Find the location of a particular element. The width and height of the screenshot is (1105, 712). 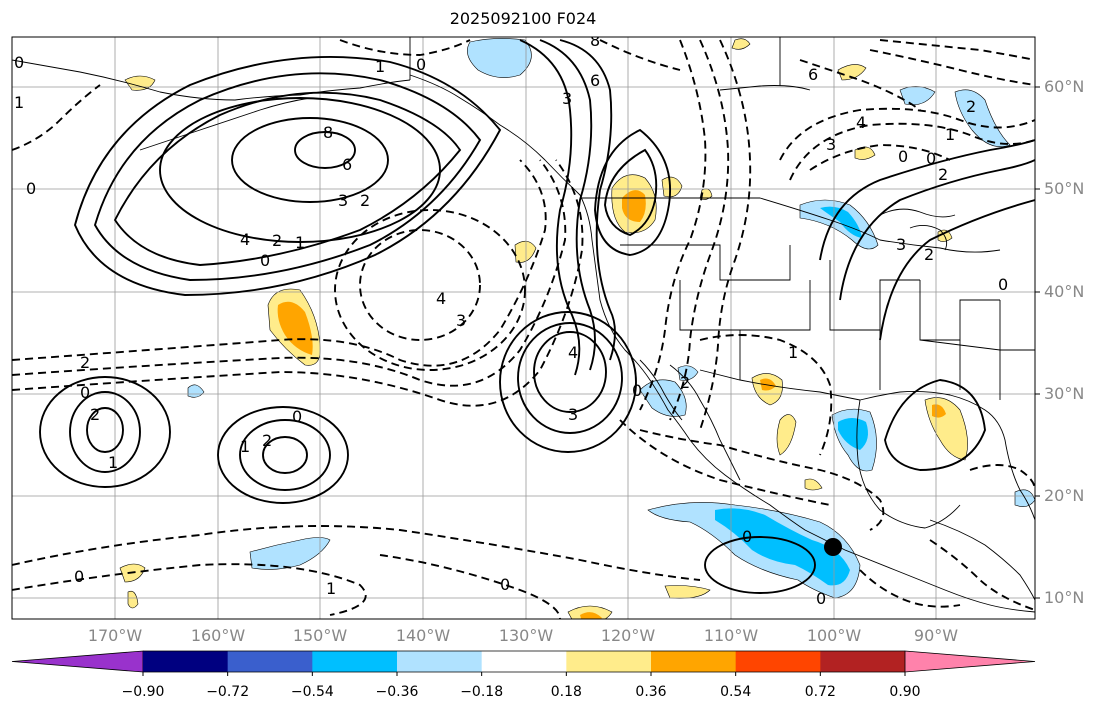

colorbar-tick-label: 0.36 is located at coordinates (651, 692).